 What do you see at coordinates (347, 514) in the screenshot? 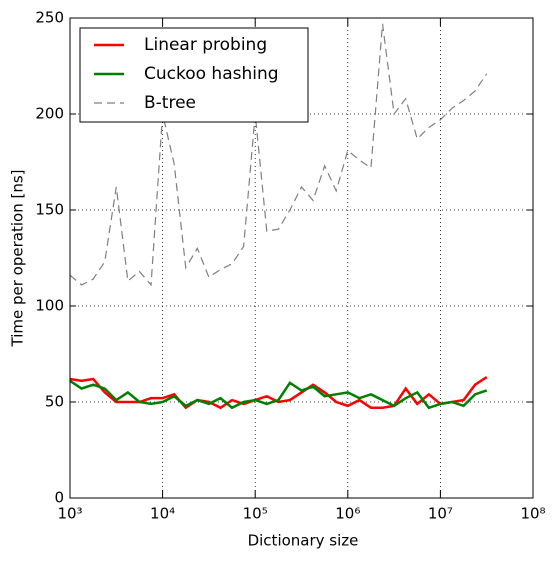
I see `x-tick-label: 10⁶` at bounding box center [347, 514].